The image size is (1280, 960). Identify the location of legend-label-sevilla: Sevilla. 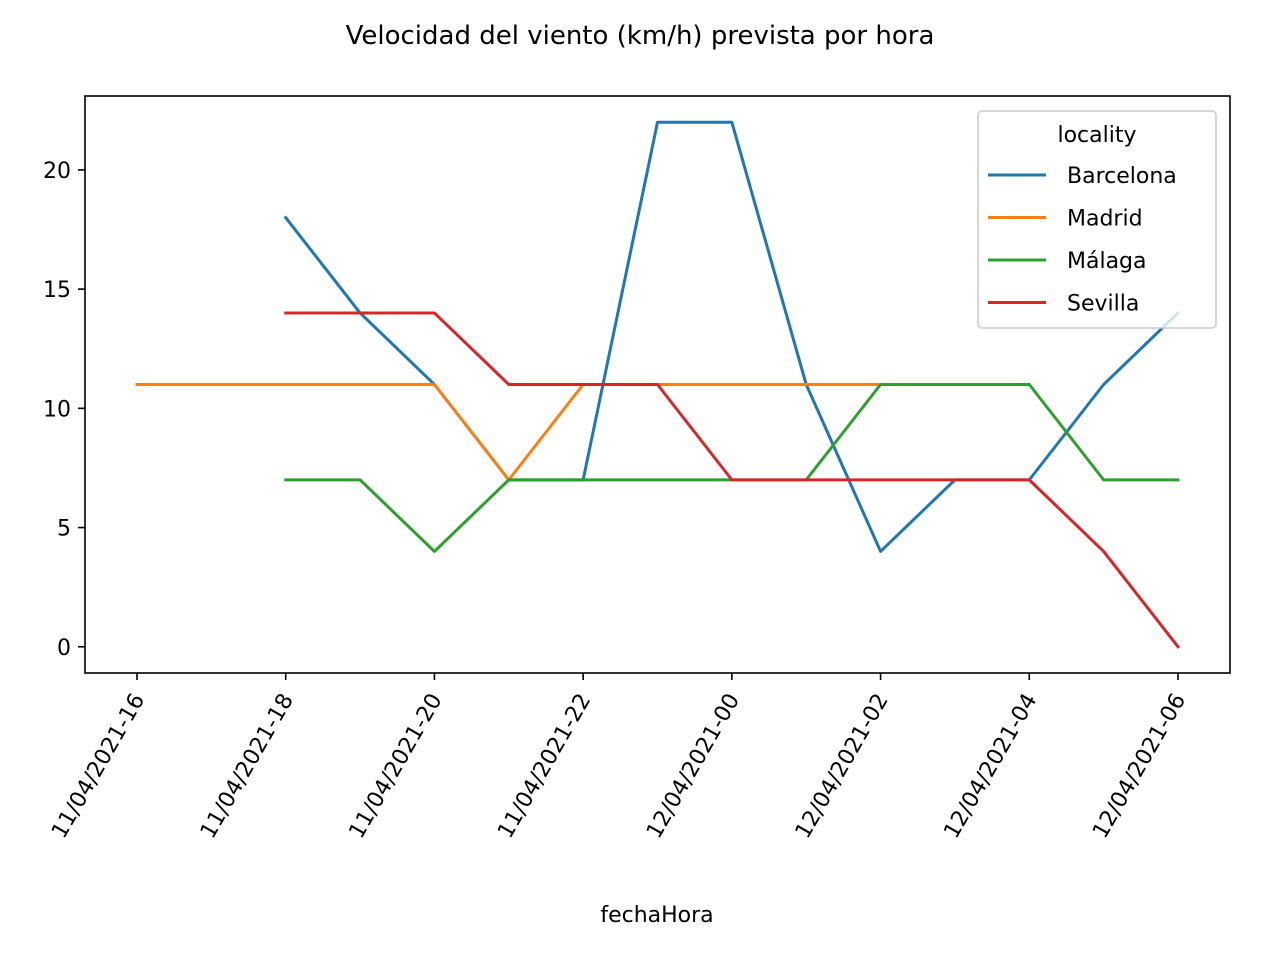
(1103, 304).